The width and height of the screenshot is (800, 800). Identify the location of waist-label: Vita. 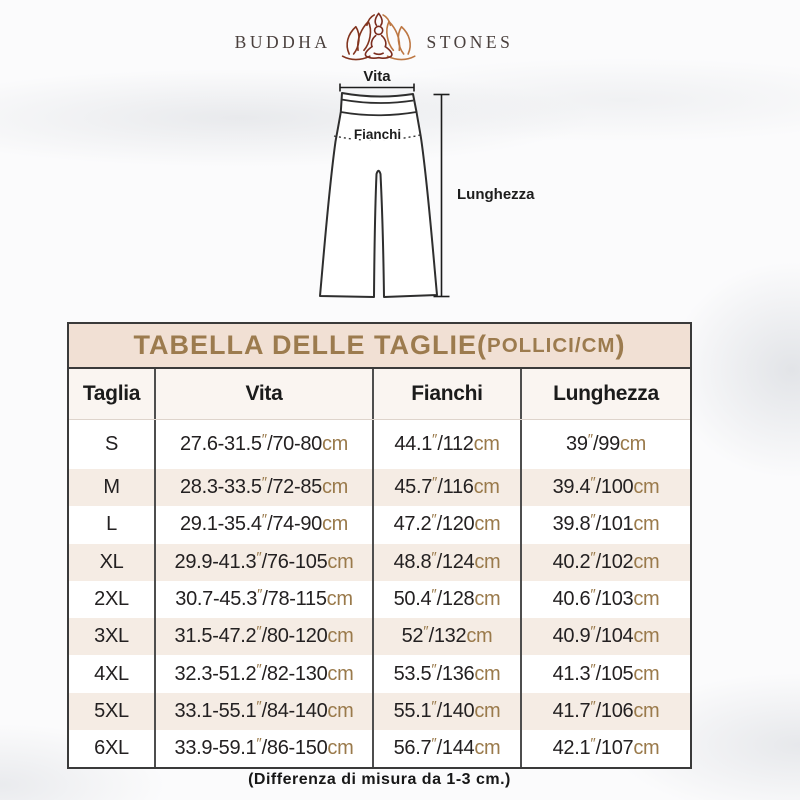
(377, 76).